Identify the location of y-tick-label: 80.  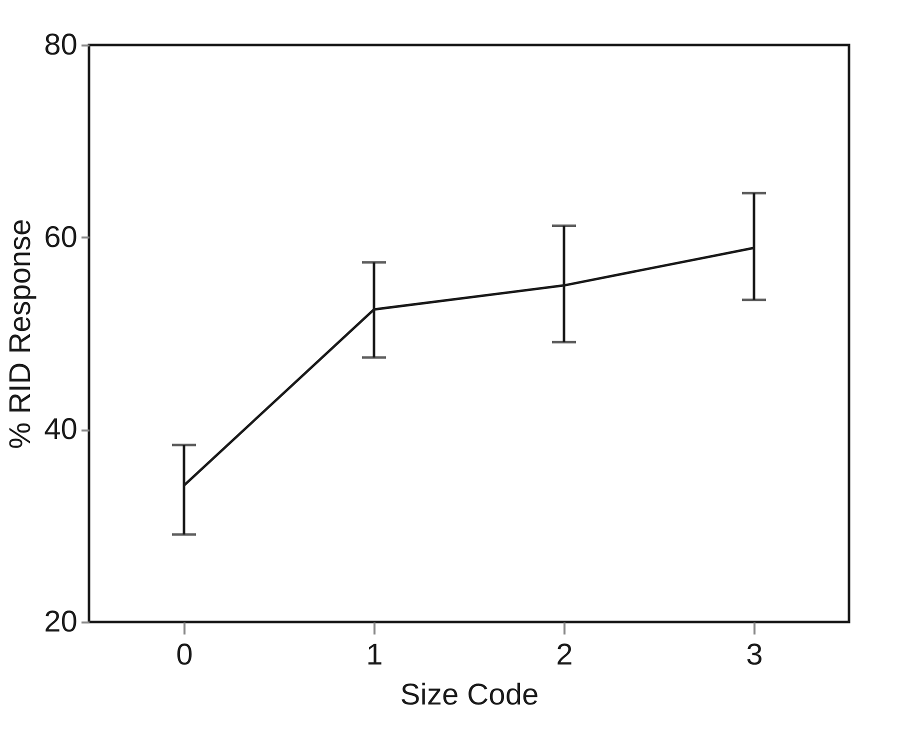
(61, 45).